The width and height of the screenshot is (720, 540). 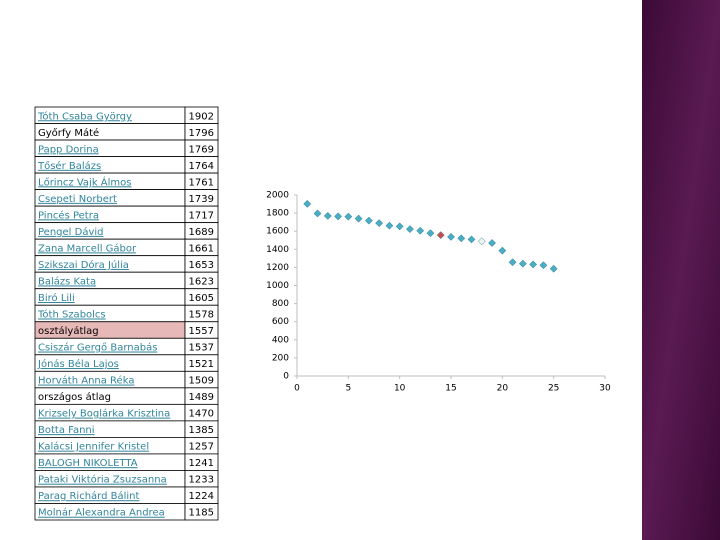 What do you see at coordinates (277, 268) in the screenshot?
I see `y-tick-label: 1200` at bounding box center [277, 268].